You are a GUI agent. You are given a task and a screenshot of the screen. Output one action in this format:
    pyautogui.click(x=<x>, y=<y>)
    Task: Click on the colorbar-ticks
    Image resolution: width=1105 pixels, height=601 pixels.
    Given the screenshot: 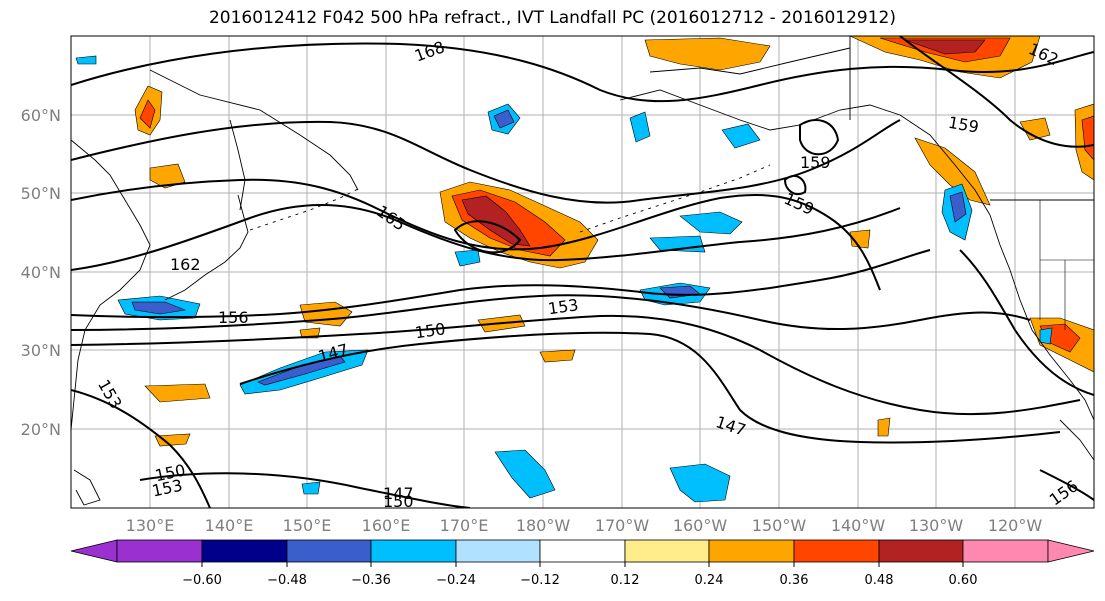 What is the action you would take?
    pyautogui.click(x=582, y=564)
    